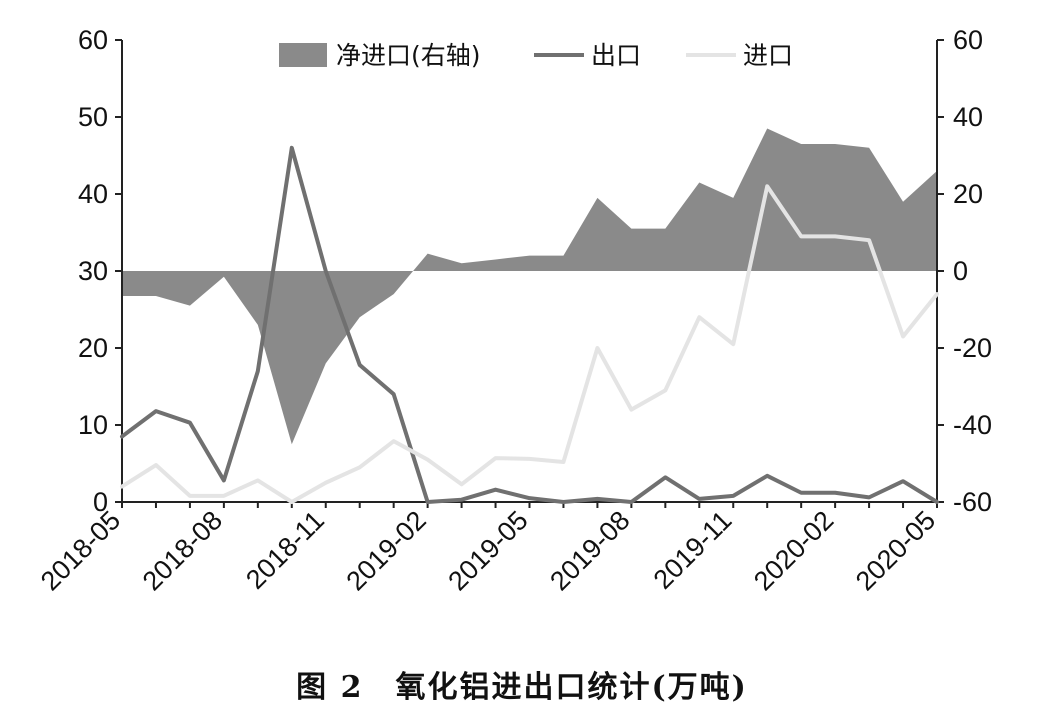 This screenshot has width=1044, height=715. What do you see at coordinates (968, 117) in the screenshot?
I see `right-tick-label: 40` at bounding box center [968, 117].